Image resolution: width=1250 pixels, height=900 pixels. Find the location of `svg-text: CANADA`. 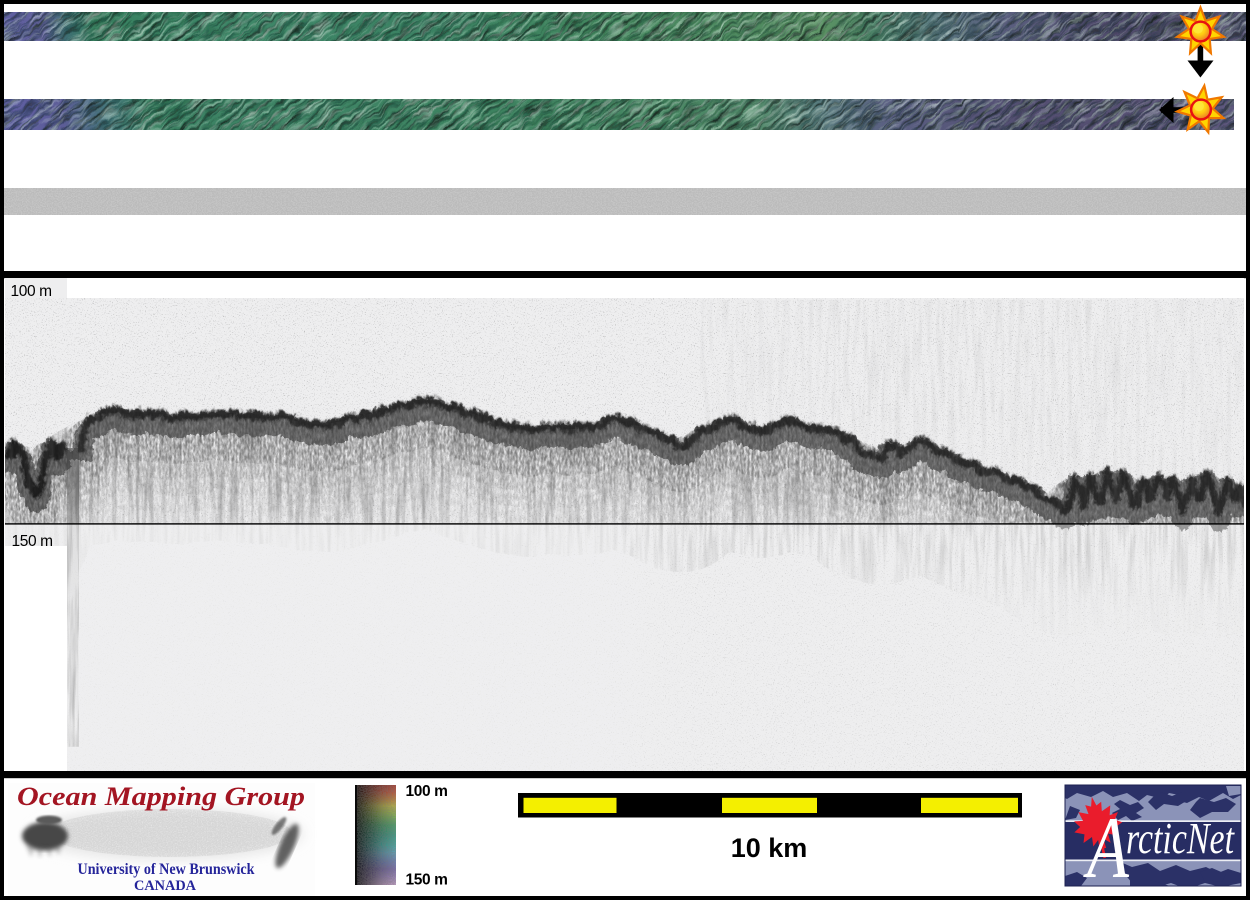

svg-text: CANADA is located at coordinates (165, 886).